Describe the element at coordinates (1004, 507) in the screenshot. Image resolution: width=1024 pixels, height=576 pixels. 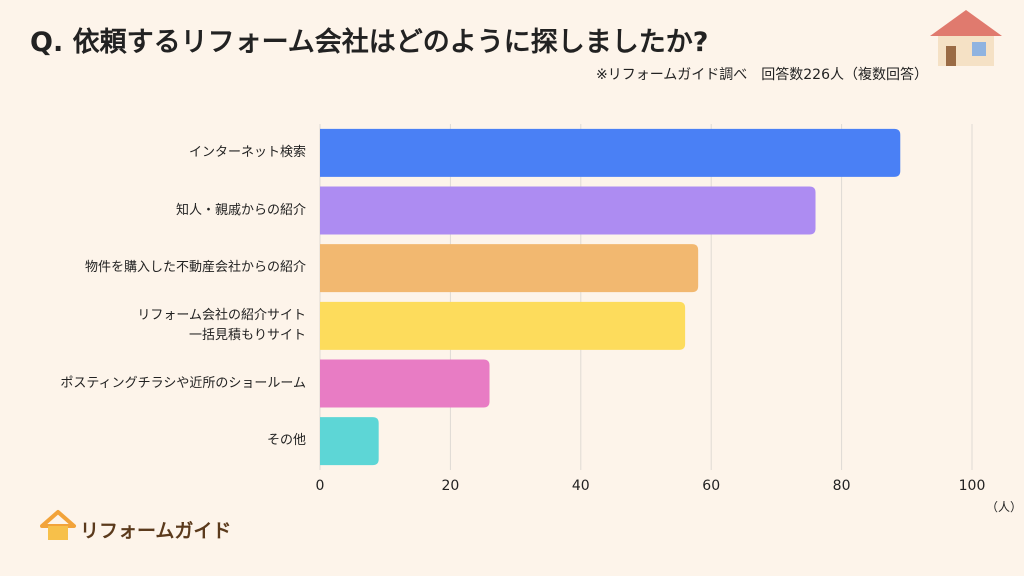
I see `x-unit: （人）` at that location.